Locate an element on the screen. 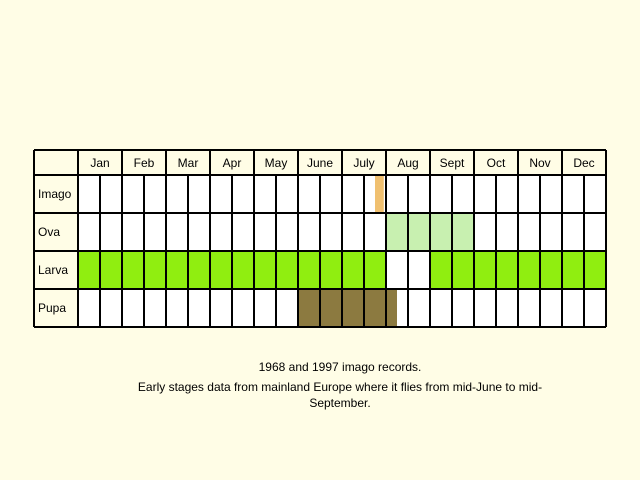  month-label: Dec is located at coordinates (583, 163).